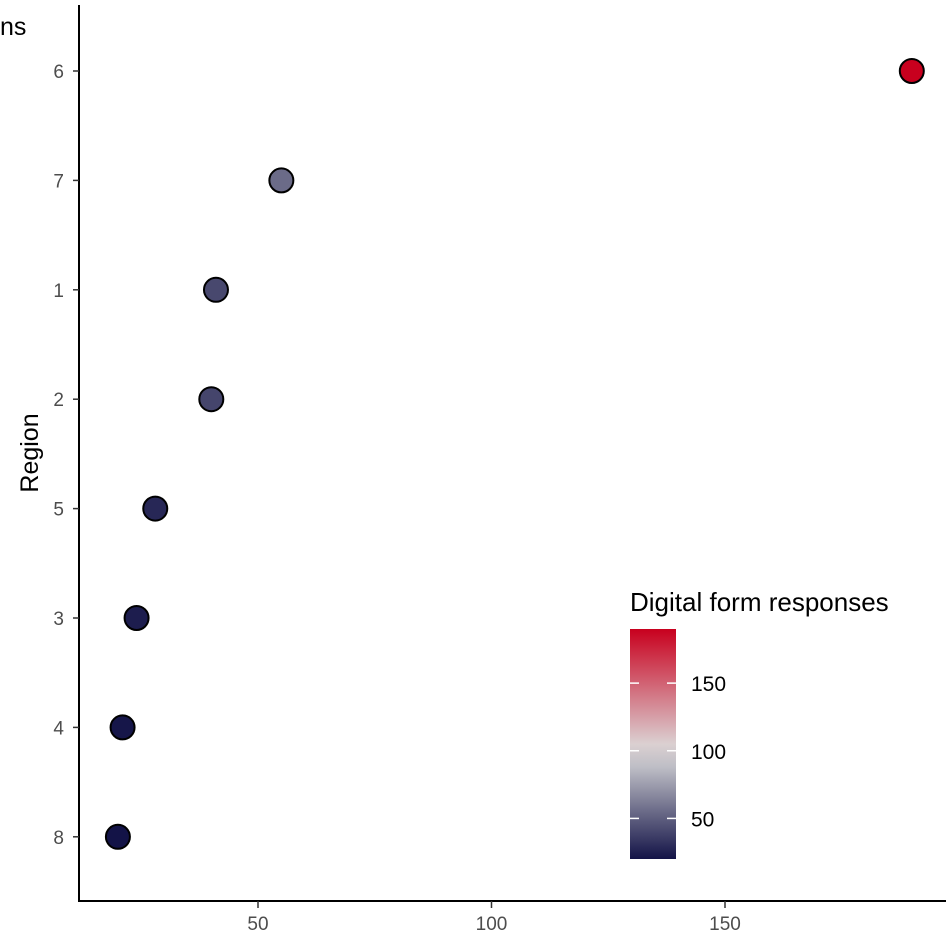  Describe the element at coordinates (58, 181) in the screenshot. I see `y-tick-label: 7` at that location.